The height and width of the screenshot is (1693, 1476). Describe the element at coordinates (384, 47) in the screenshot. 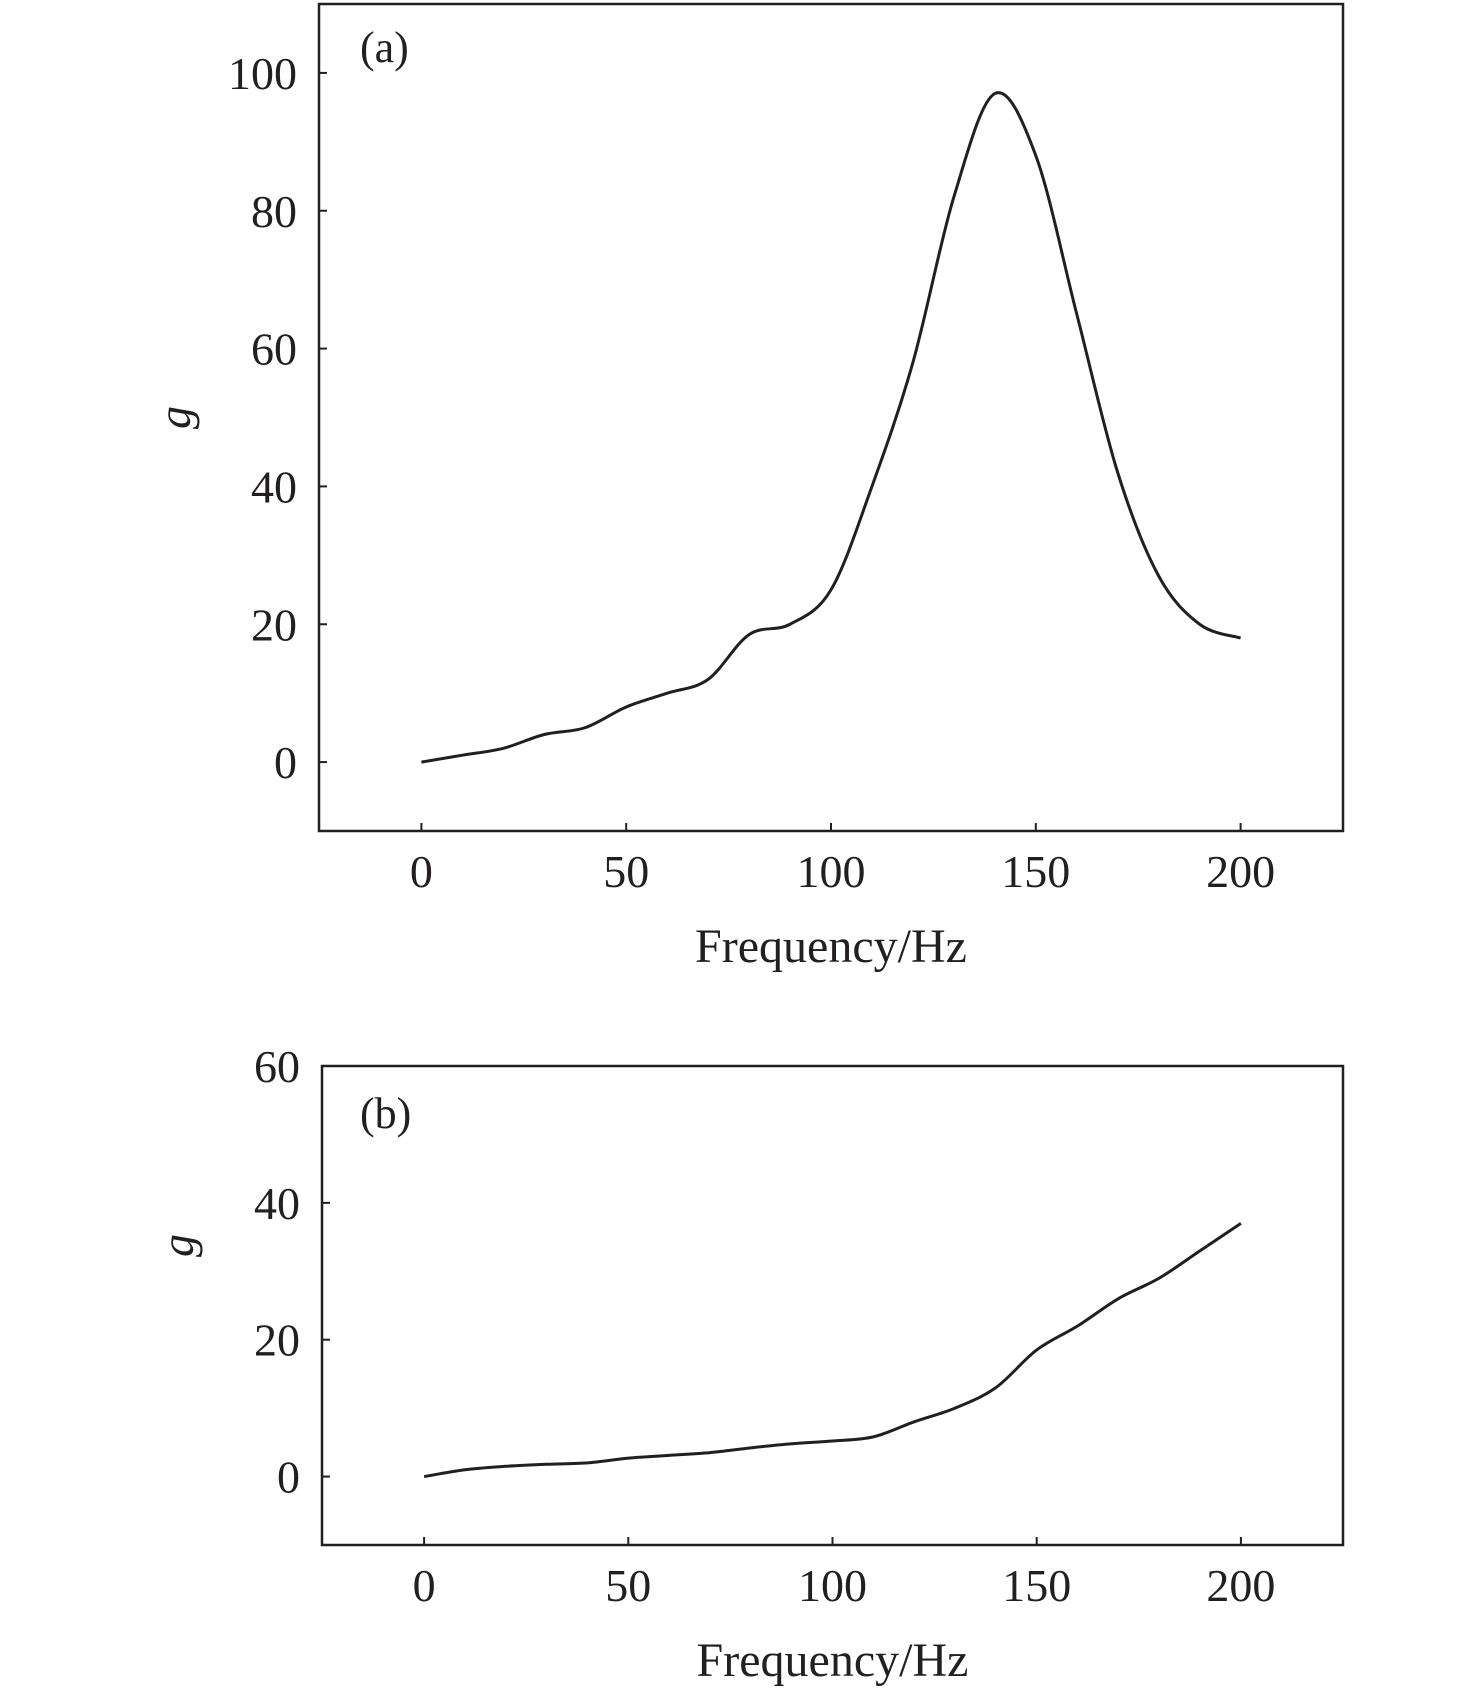

I see `panel-label: (a)` at that location.